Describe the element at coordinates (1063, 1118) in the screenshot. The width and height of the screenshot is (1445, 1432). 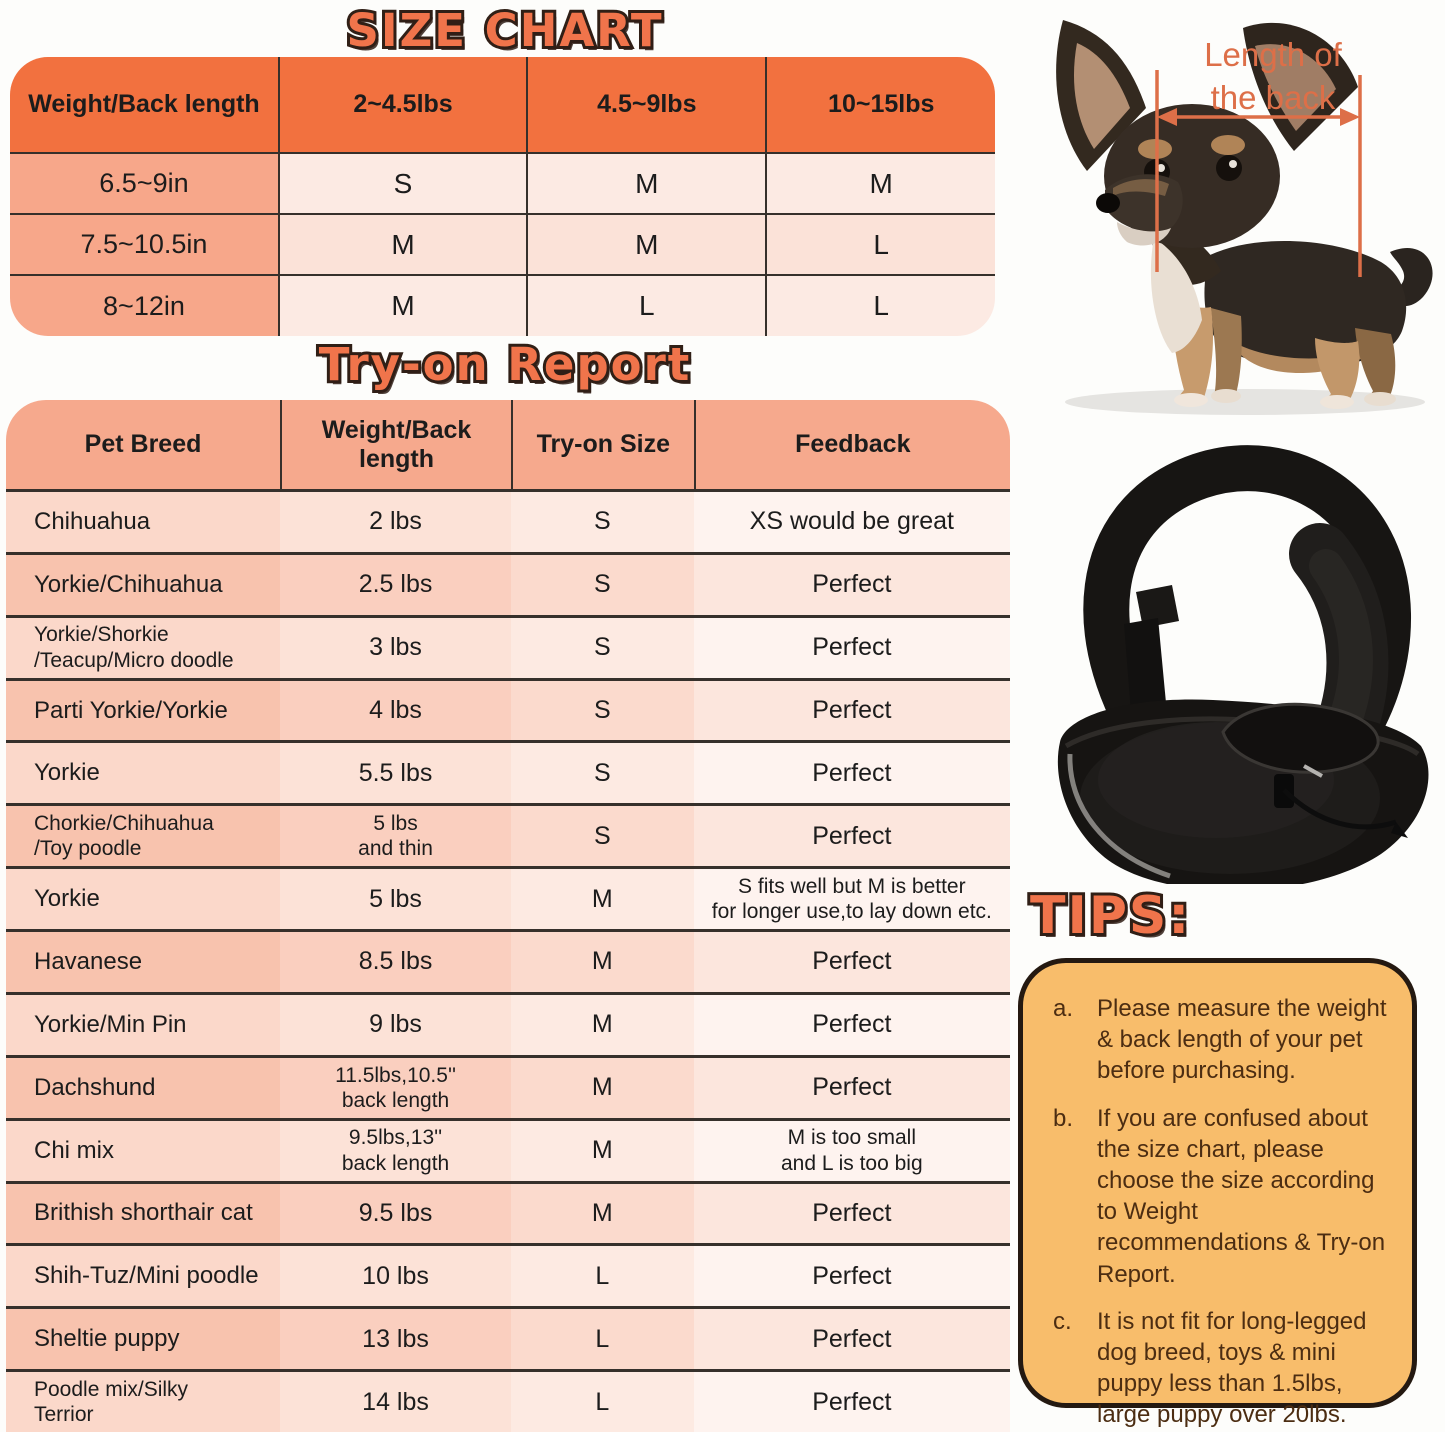
I see `tip-key: b.` at that location.